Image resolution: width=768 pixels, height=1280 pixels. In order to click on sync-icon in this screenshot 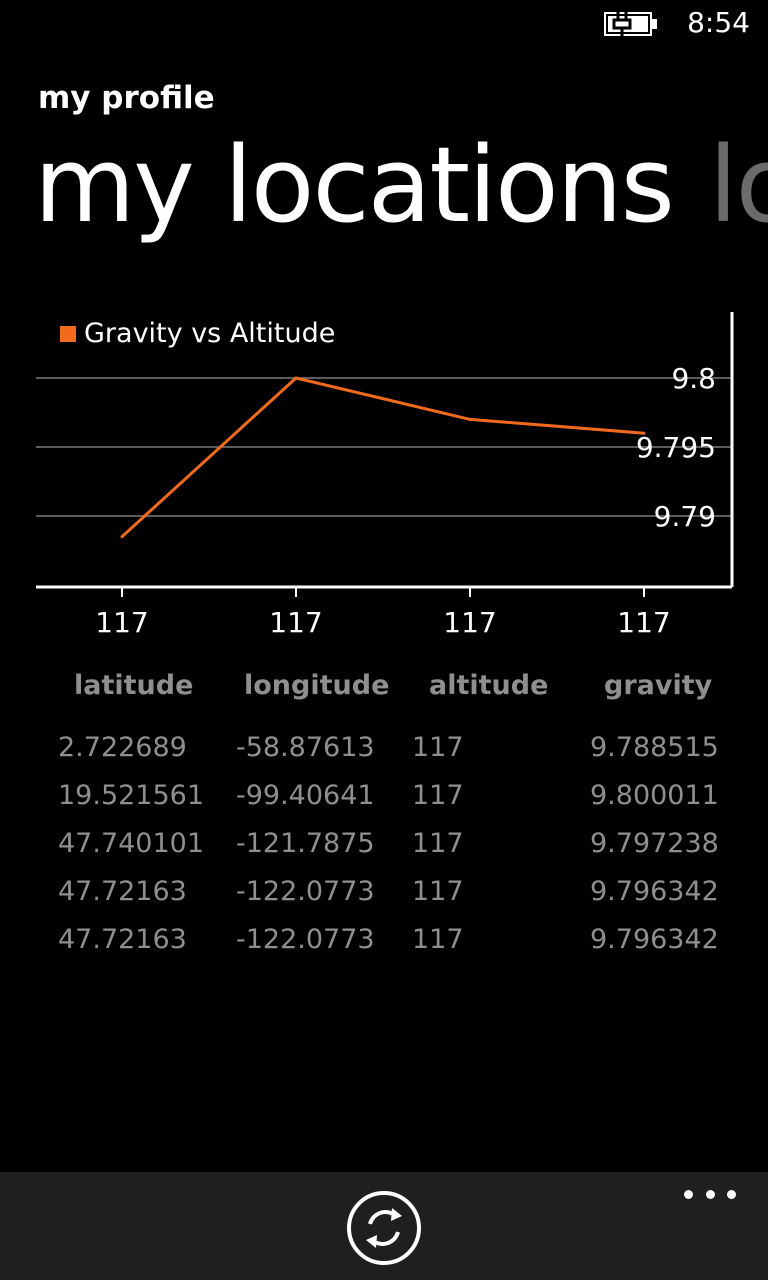, I will do `click(384, 1228)`.